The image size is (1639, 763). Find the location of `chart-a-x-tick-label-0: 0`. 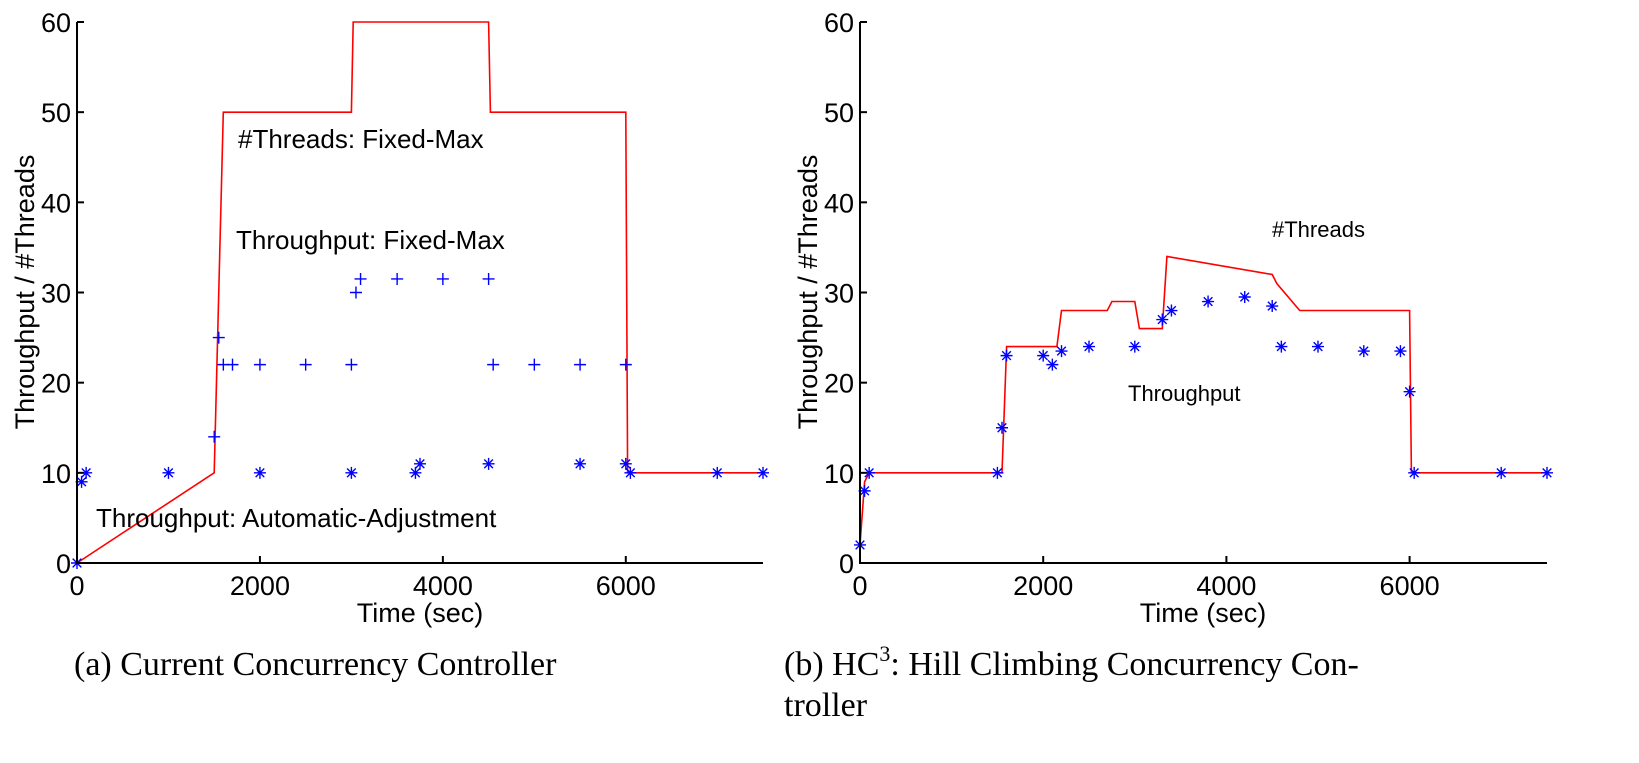

chart-a-x-tick-label-0: 0 is located at coordinates (76, 586).